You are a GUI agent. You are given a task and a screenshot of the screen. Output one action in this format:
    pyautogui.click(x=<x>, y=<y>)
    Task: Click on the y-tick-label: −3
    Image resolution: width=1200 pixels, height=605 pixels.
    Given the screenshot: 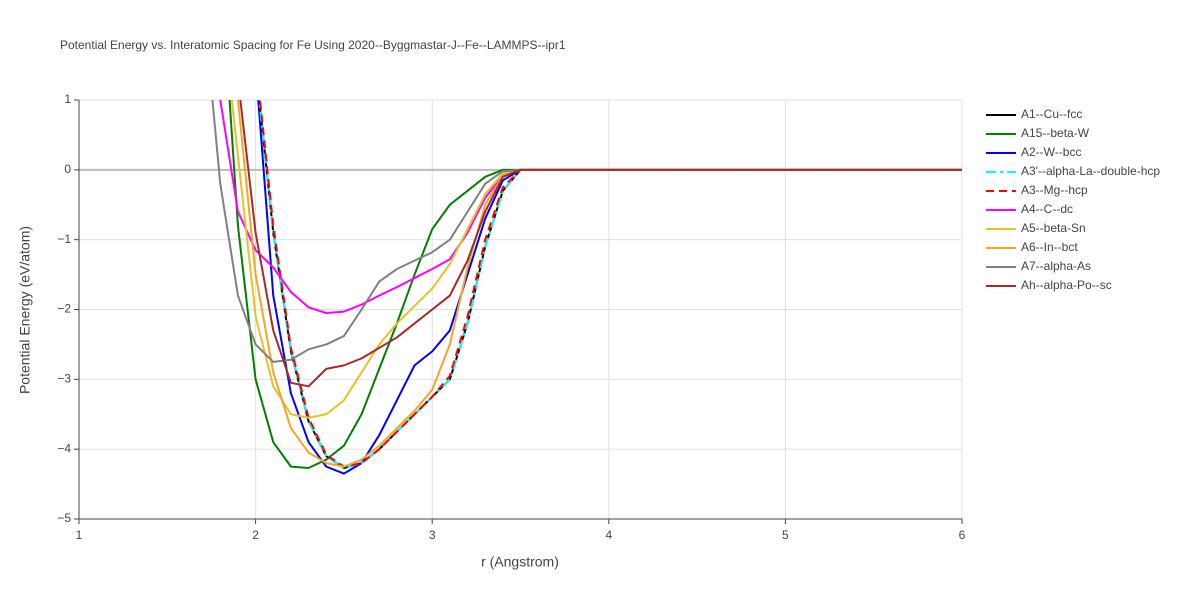 What is the action you would take?
    pyautogui.click(x=64, y=379)
    